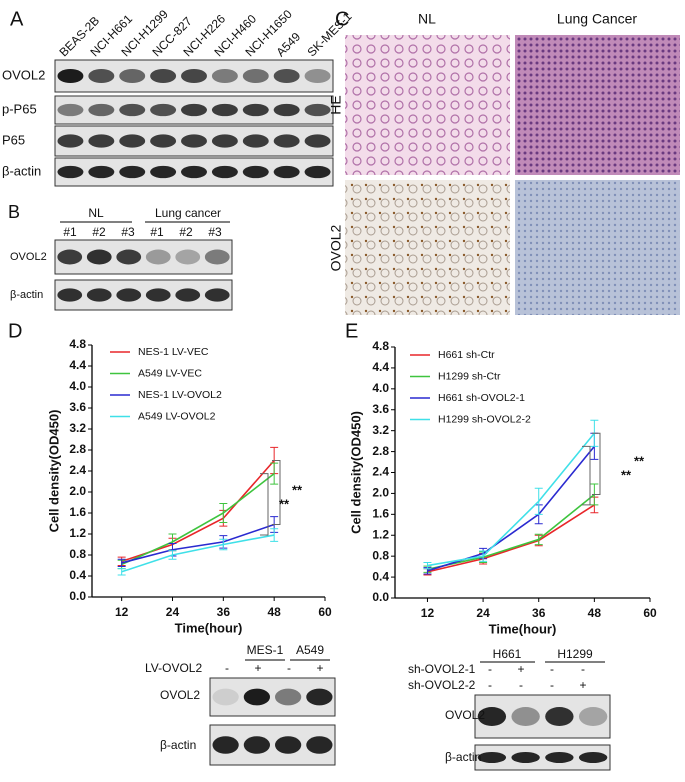 Image resolution: width=685 pixels, height=782 pixels. Describe the element at coordinates (188, 213) in the screenshot. I see `group-label: Lung cancer` at that location.